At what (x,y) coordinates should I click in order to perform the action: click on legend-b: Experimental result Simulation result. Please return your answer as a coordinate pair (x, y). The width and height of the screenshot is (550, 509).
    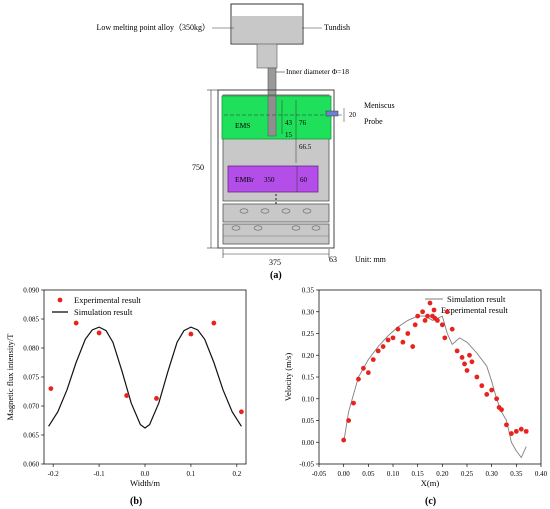
    Looking at the image, I should click on (96, 306).